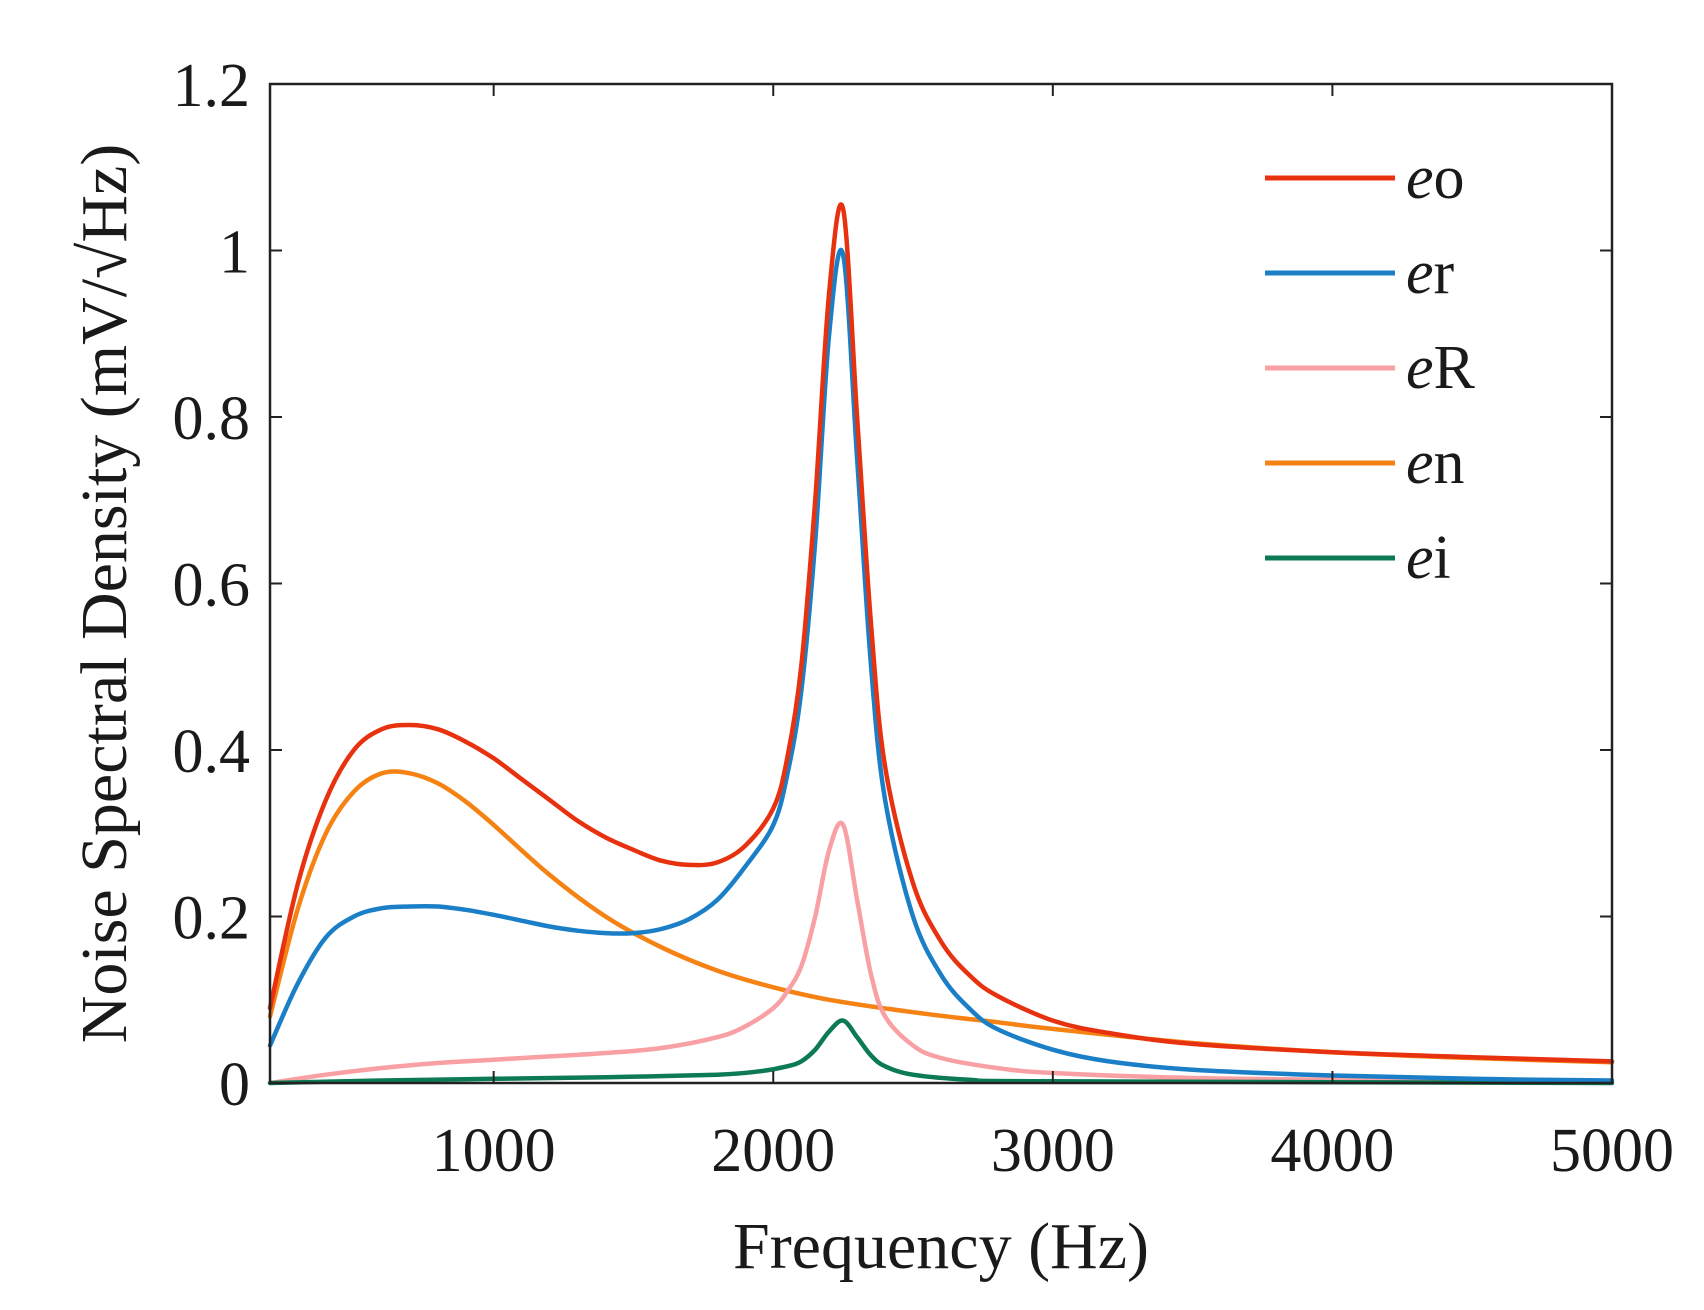  I want to click on y-tick-labels: 0 0.2 0.4 0.6 0.8 1 1.2, so click(212, 585).